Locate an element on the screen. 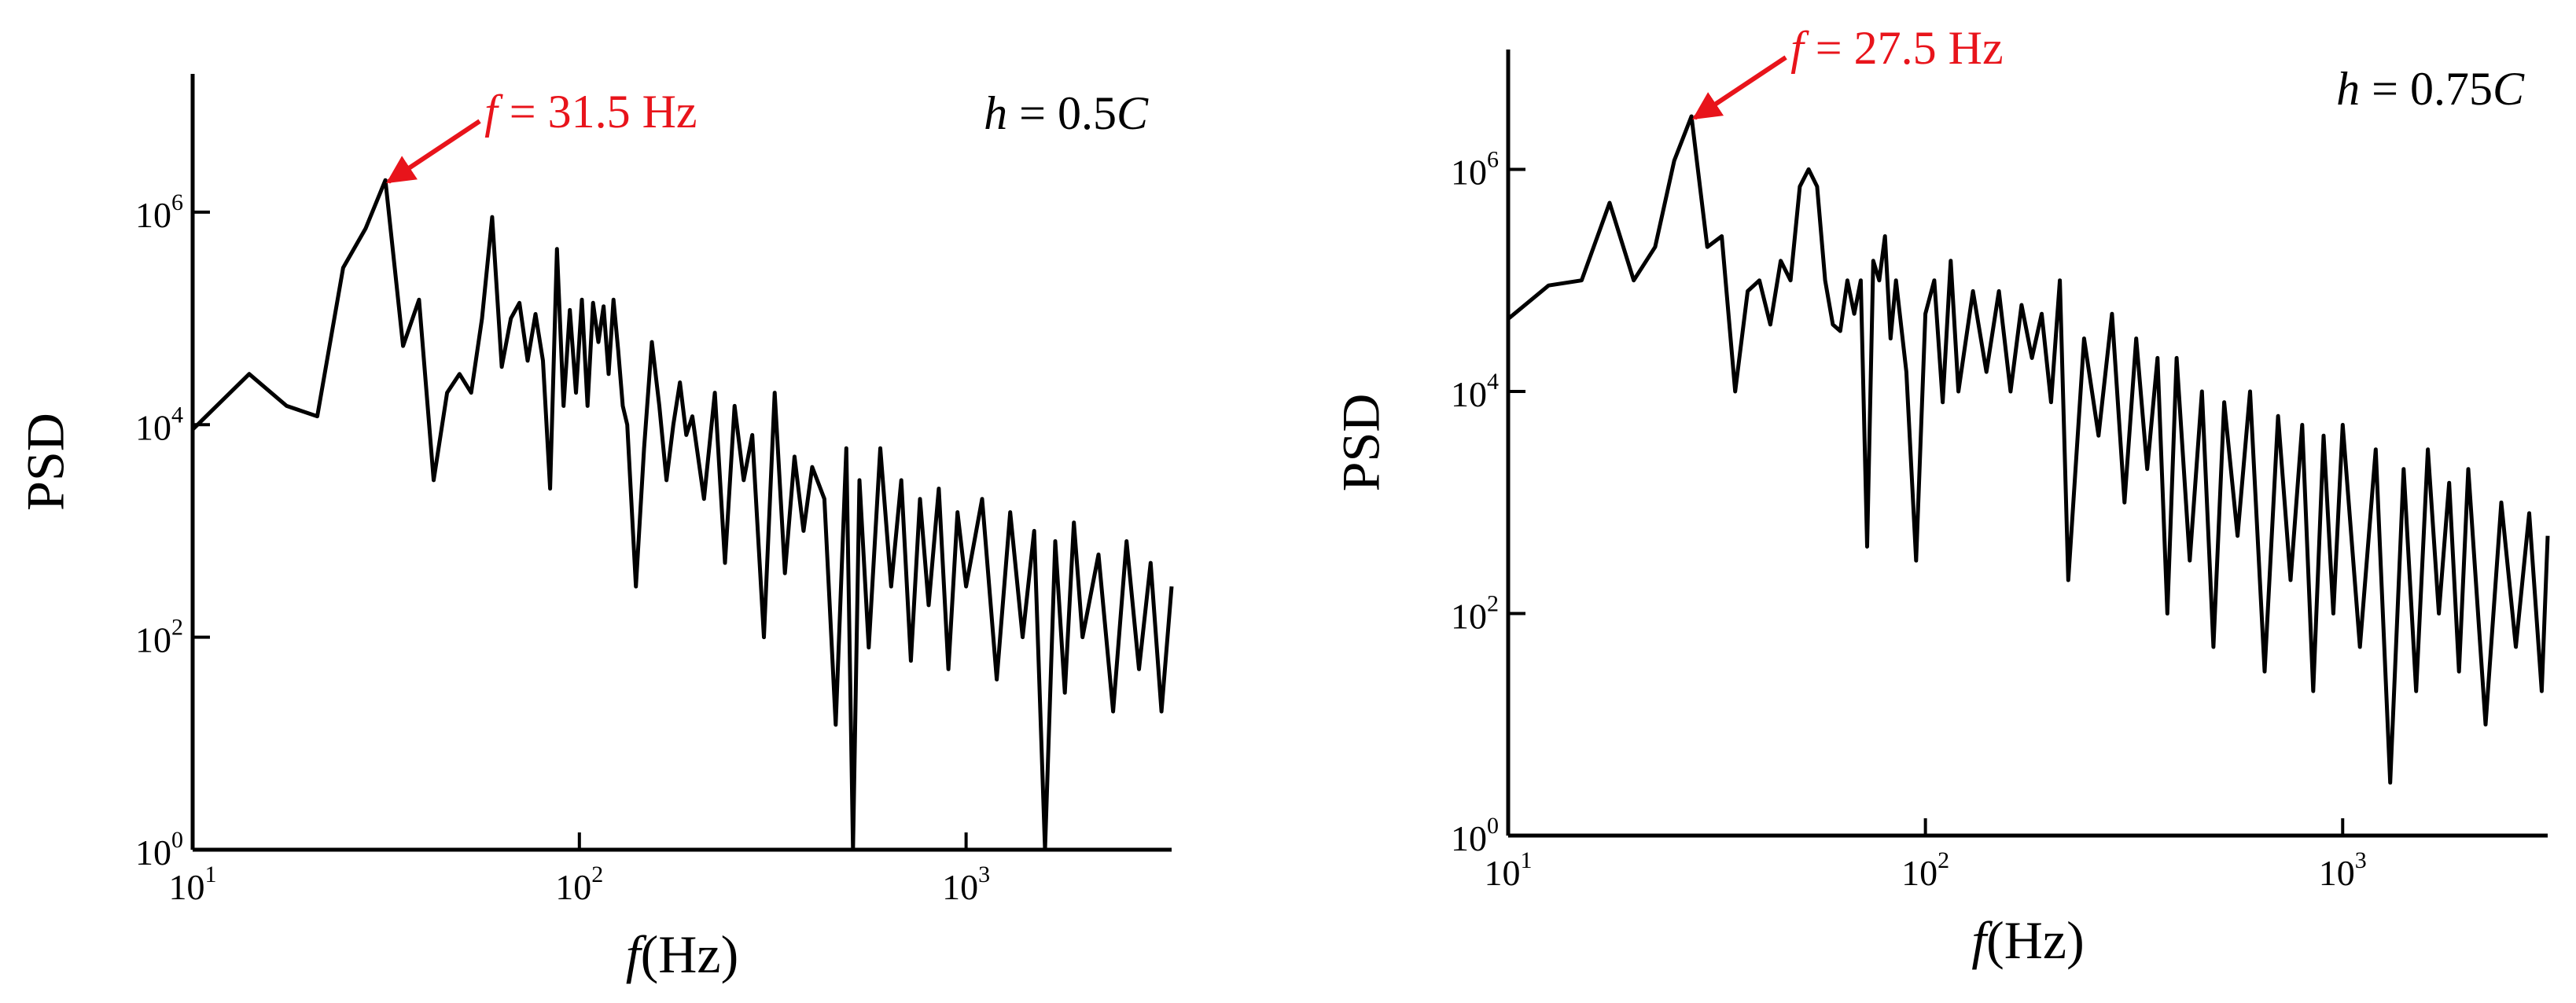  annotation-text: f = 27.5 Hz is located at coordinates (1897, 48).